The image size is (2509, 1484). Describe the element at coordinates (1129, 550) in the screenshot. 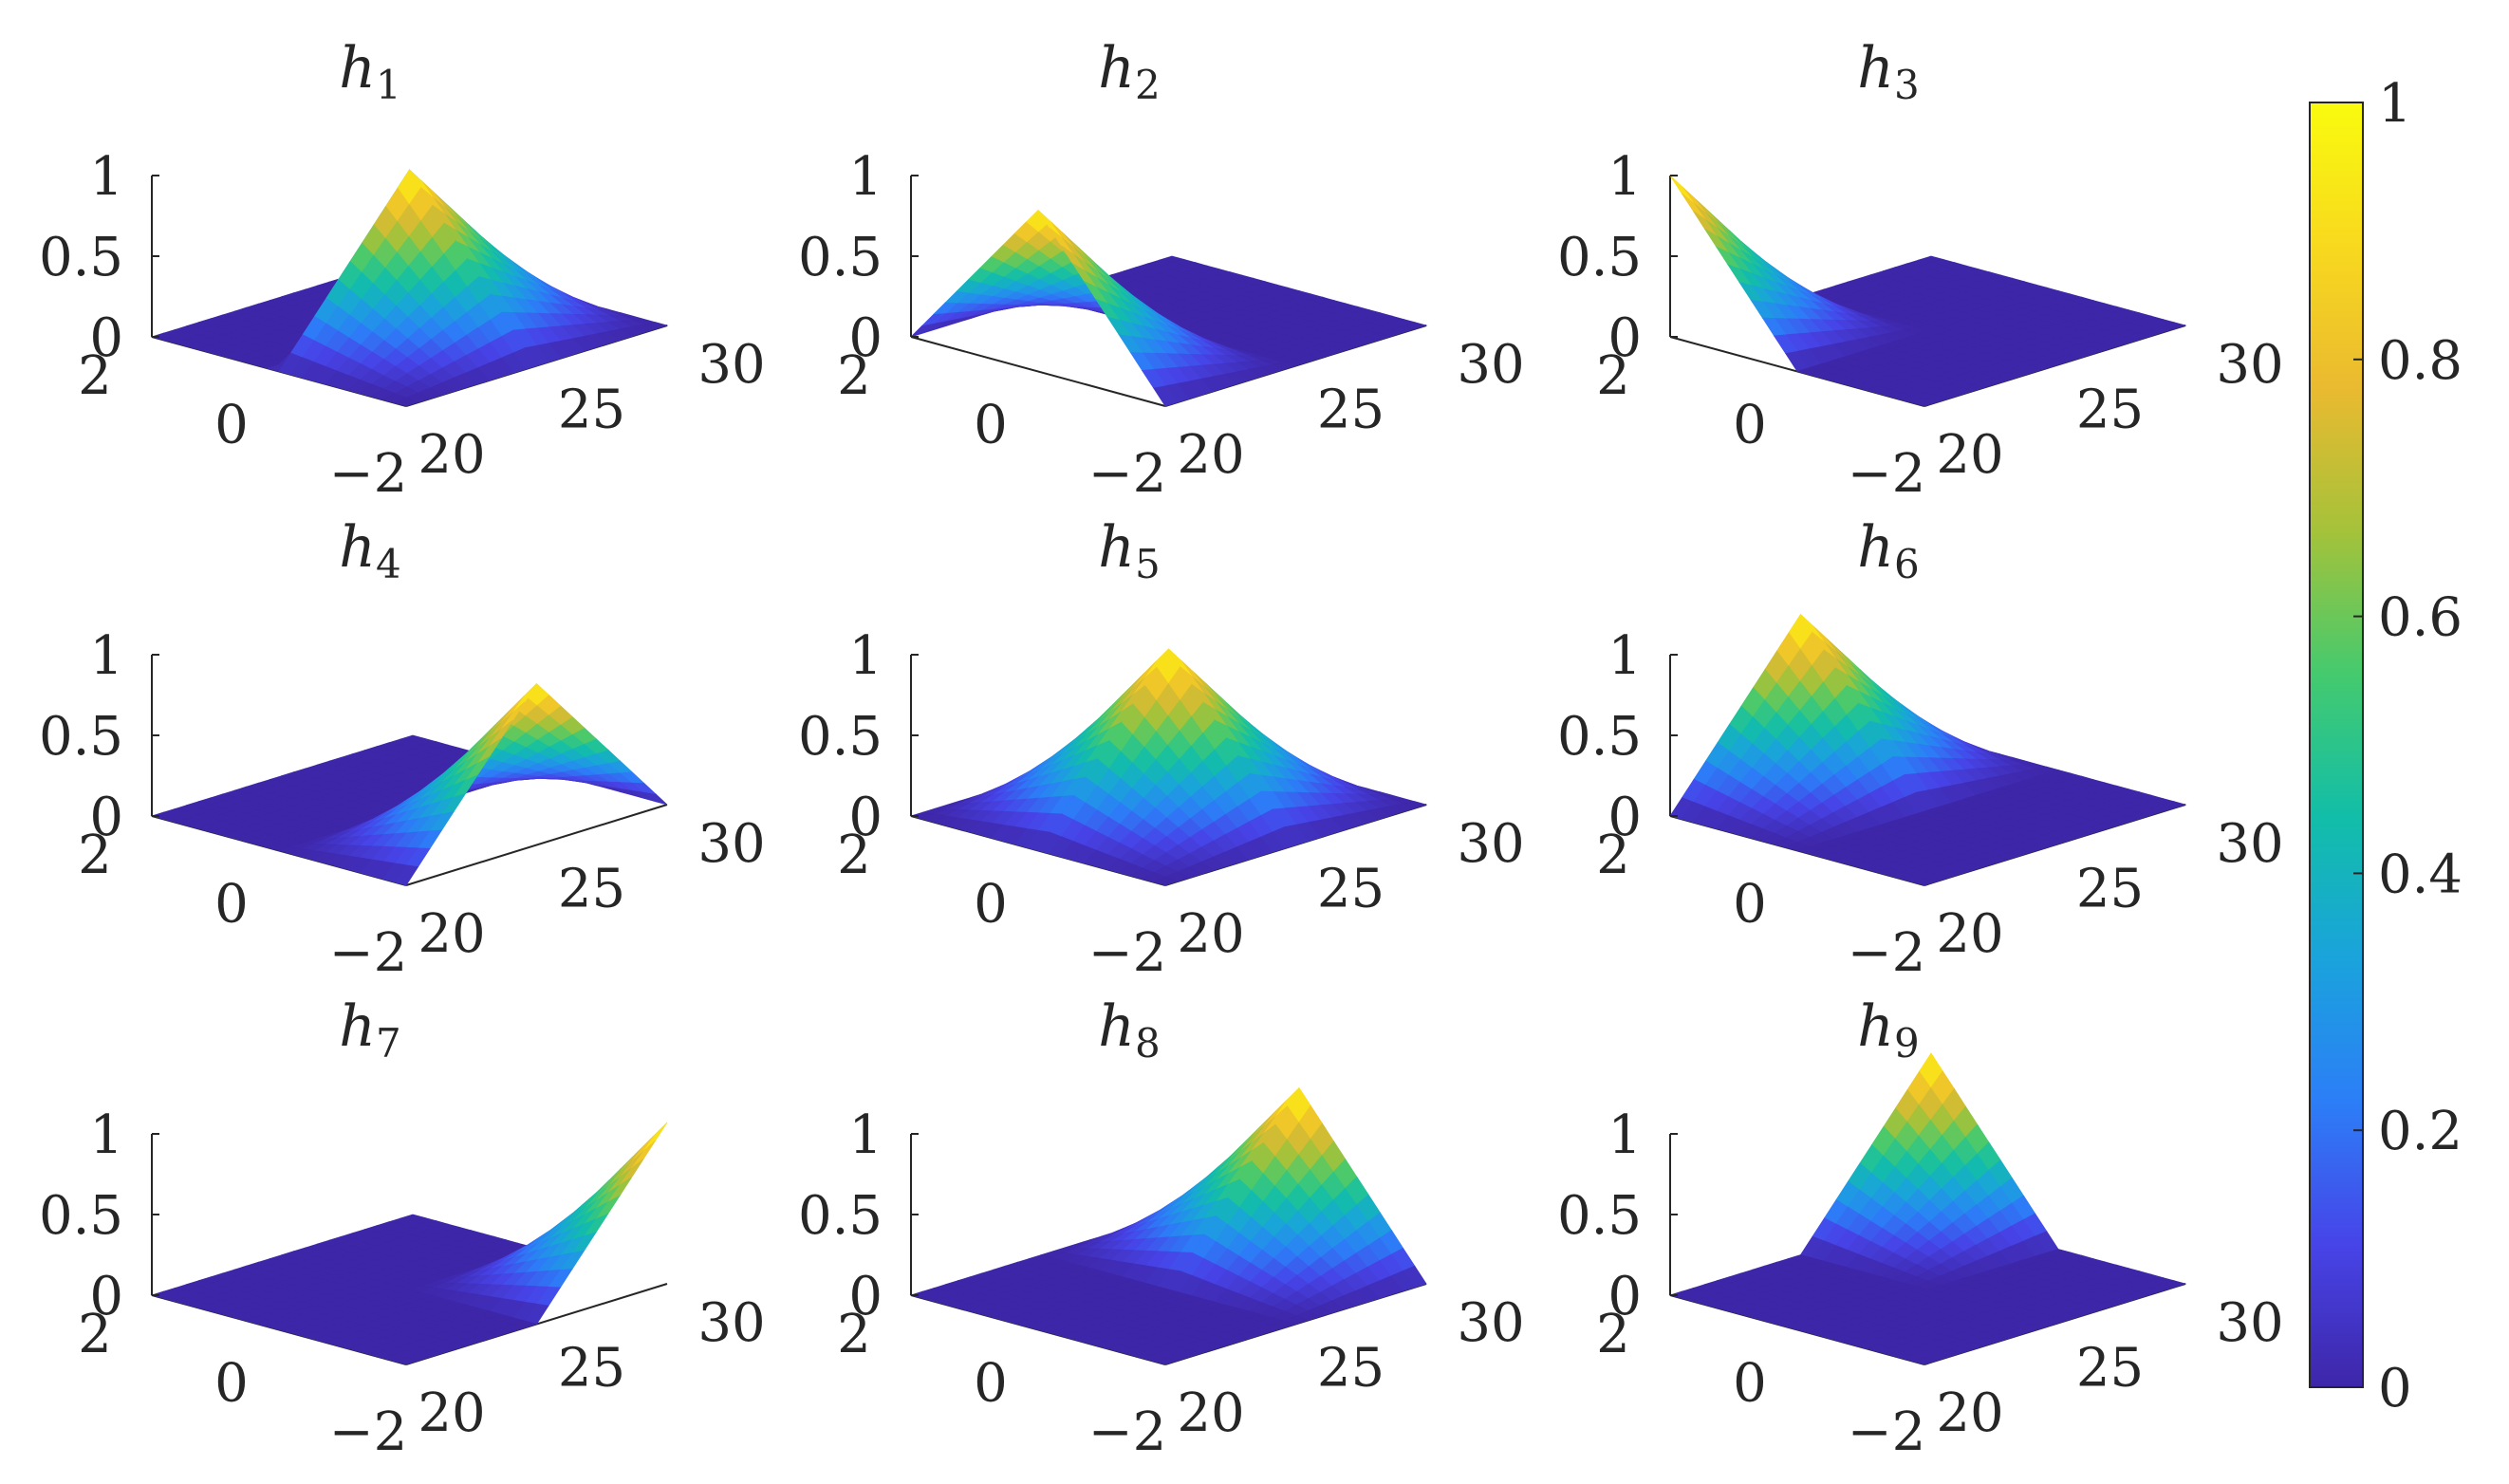

I see `panel-title: h5` at that location.